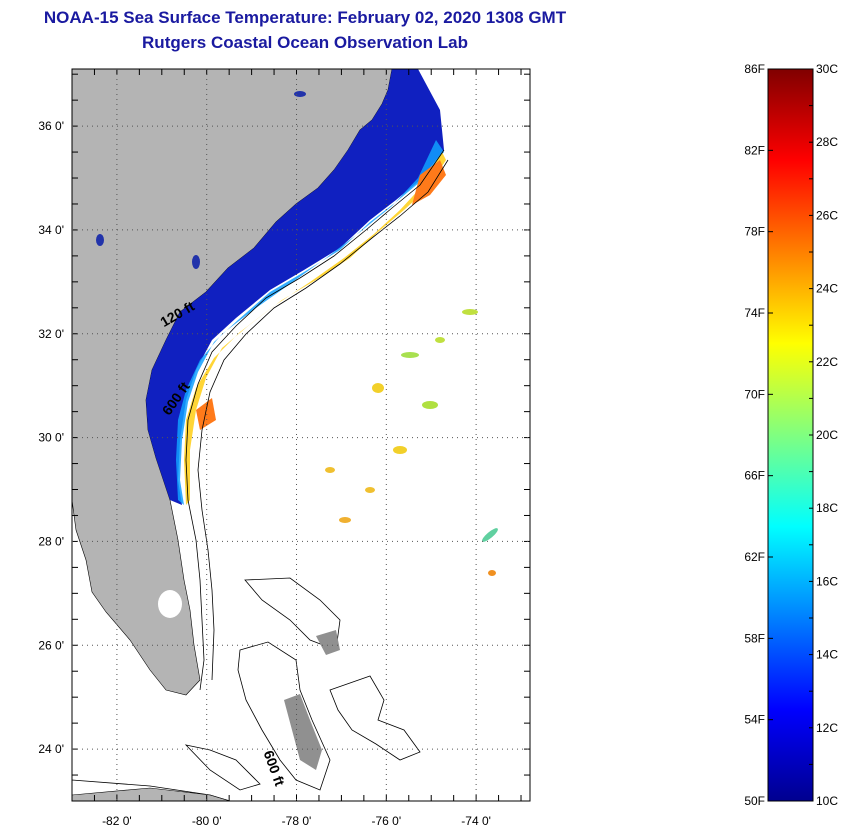 The height and width of the screenshot is (832, 849). Describe the element at coordinates (827, 289) in the screenshot. I see `colorbar-c-label: 24C` at that location.